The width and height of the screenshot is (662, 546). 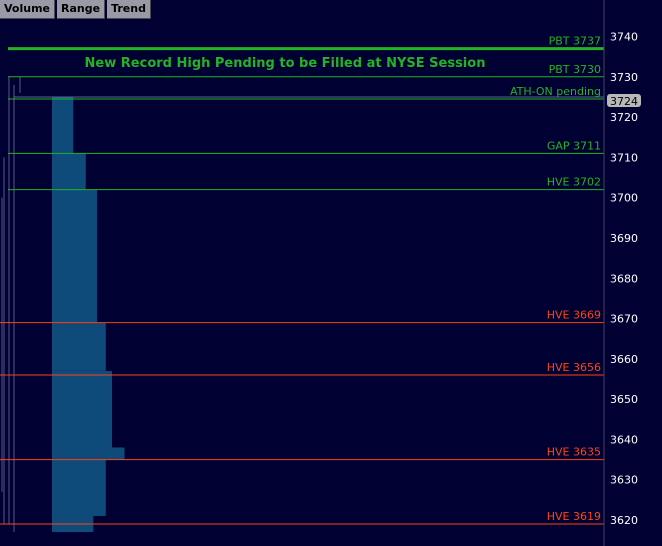 I want to click on tab-volume: Volume, so click(x=27, y=9).